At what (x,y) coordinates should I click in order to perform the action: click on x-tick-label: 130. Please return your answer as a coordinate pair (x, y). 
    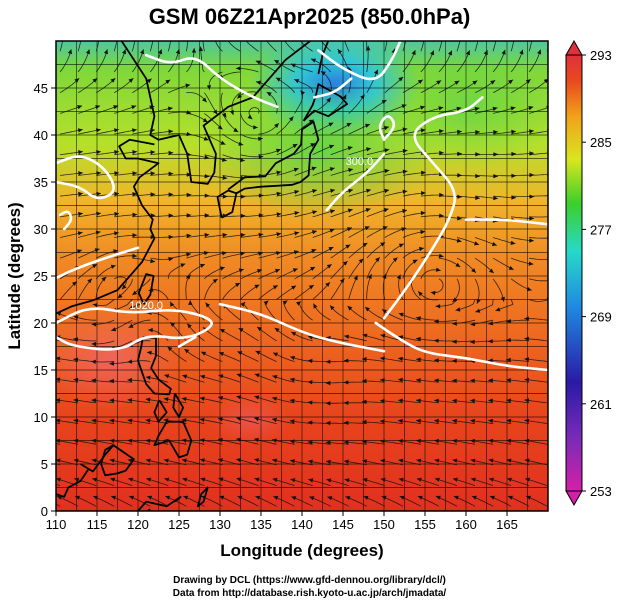
    Looking at the image, I should click on (220, 524).